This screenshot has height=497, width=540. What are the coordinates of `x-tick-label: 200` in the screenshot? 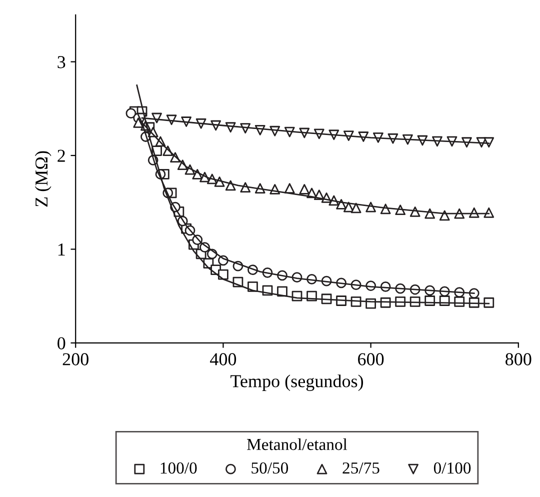 It's located at (75, 359).